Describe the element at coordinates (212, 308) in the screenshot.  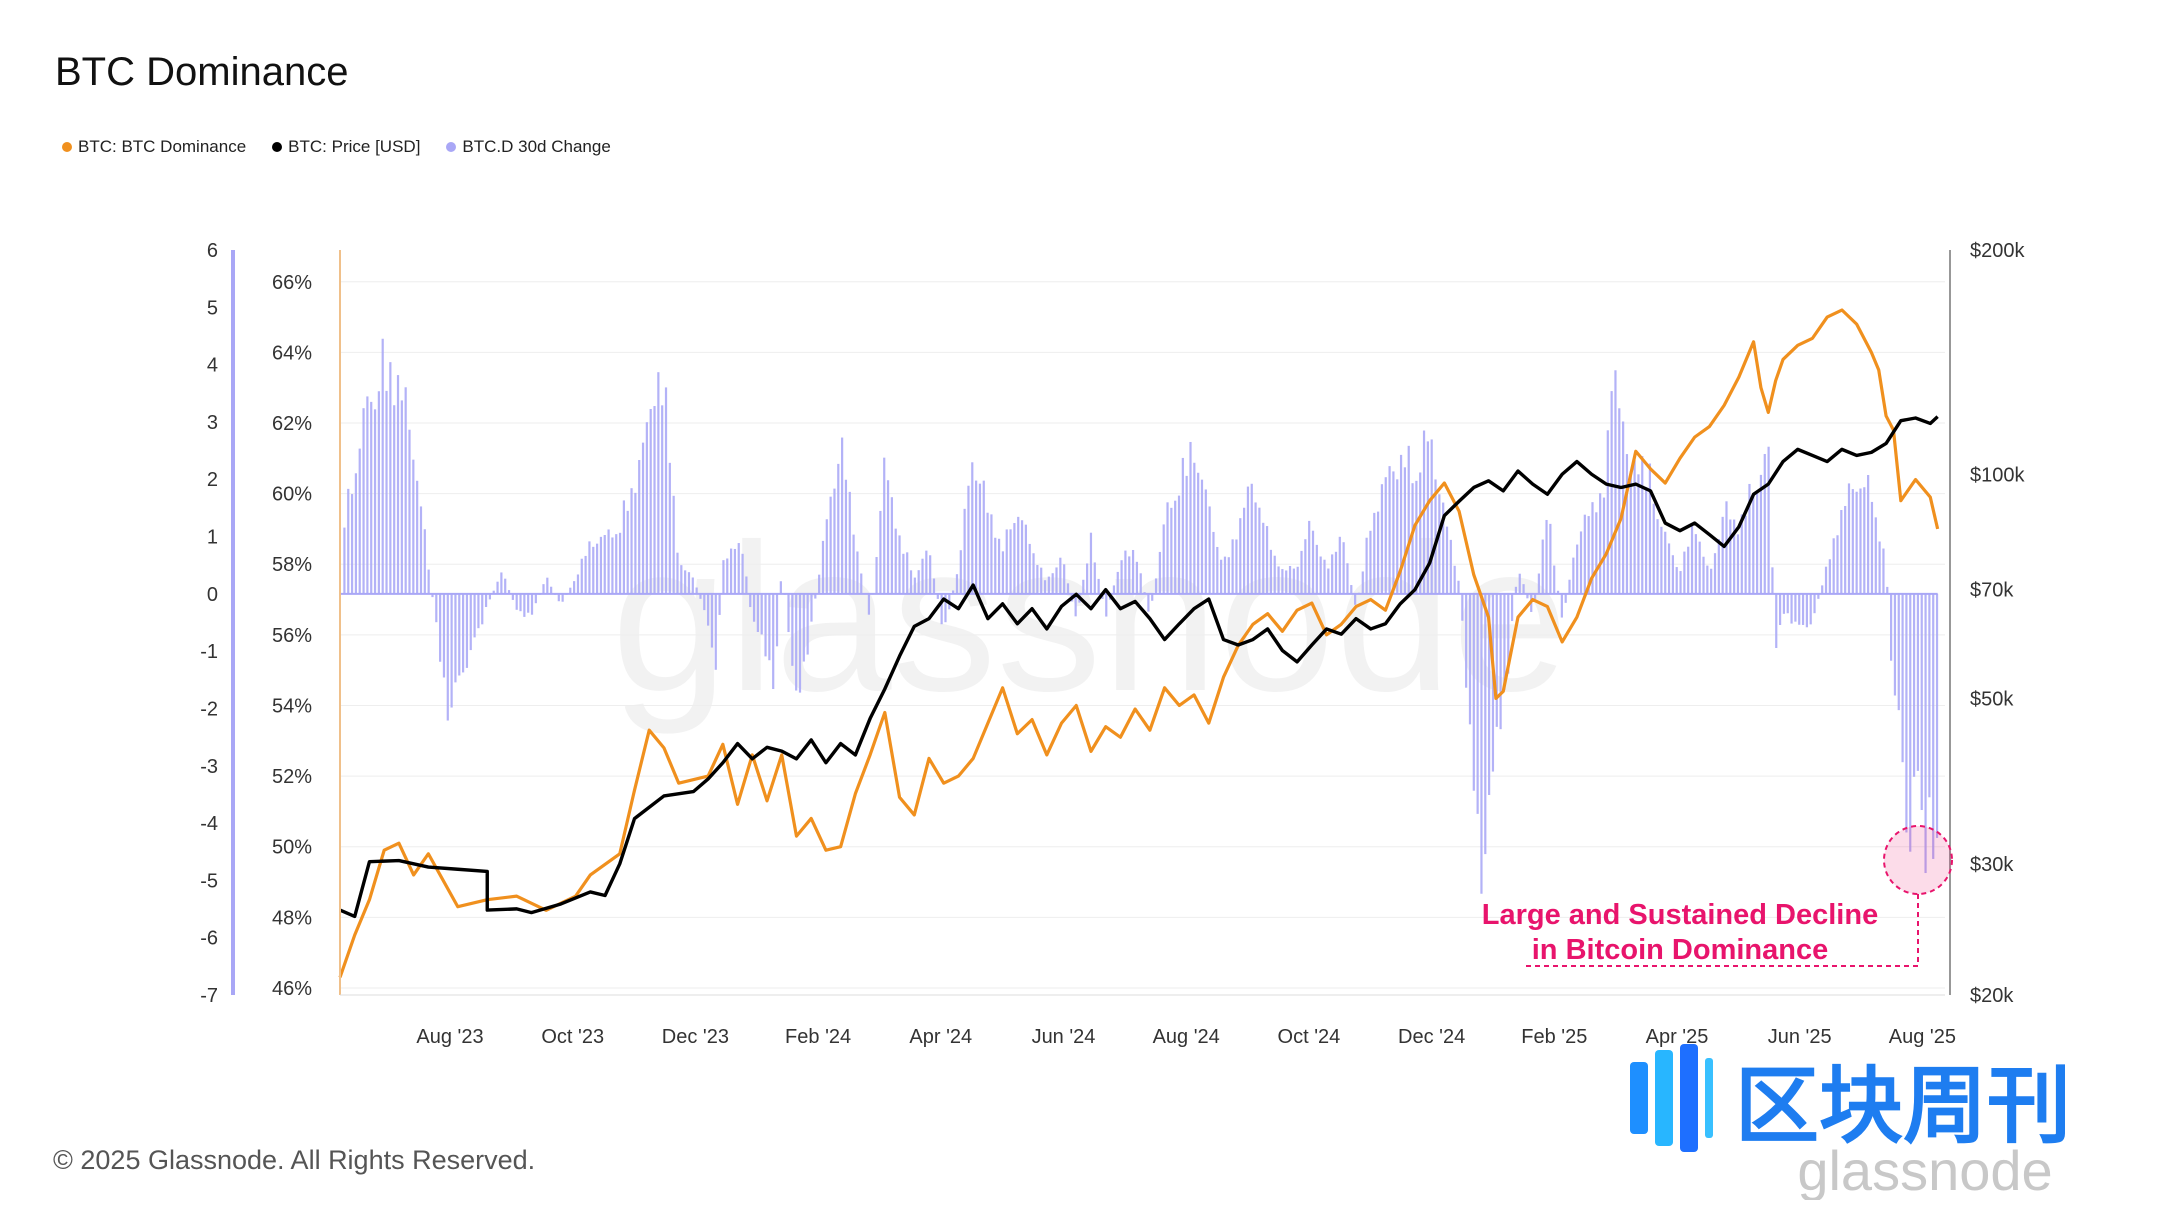
I see `change-tick-label: 5` at that location.